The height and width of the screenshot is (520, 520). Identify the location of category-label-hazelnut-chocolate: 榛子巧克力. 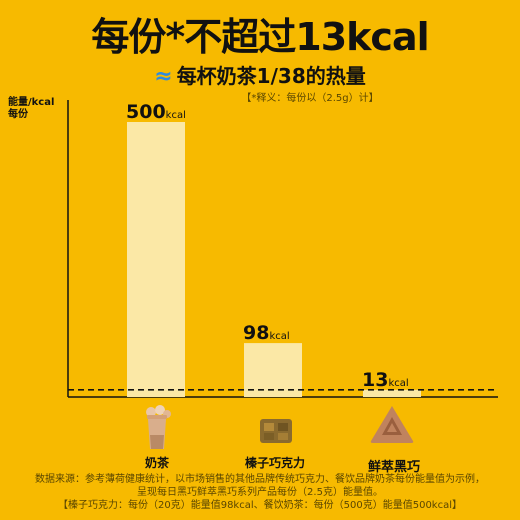
(274, 463).